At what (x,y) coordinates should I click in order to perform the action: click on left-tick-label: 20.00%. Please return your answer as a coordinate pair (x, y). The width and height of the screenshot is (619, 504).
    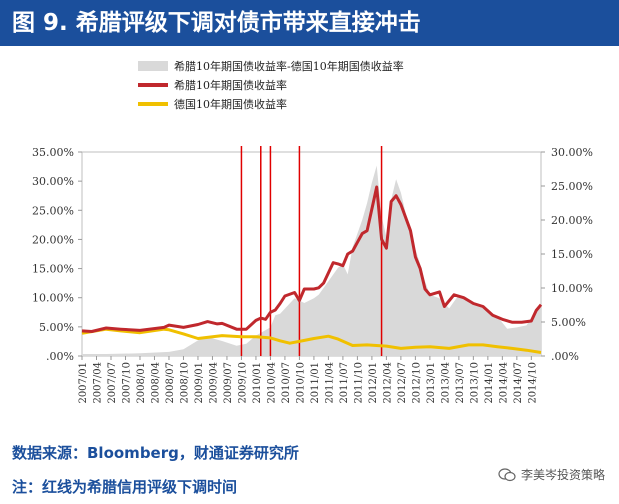
    Looking at the image, I should click on (53, 239).